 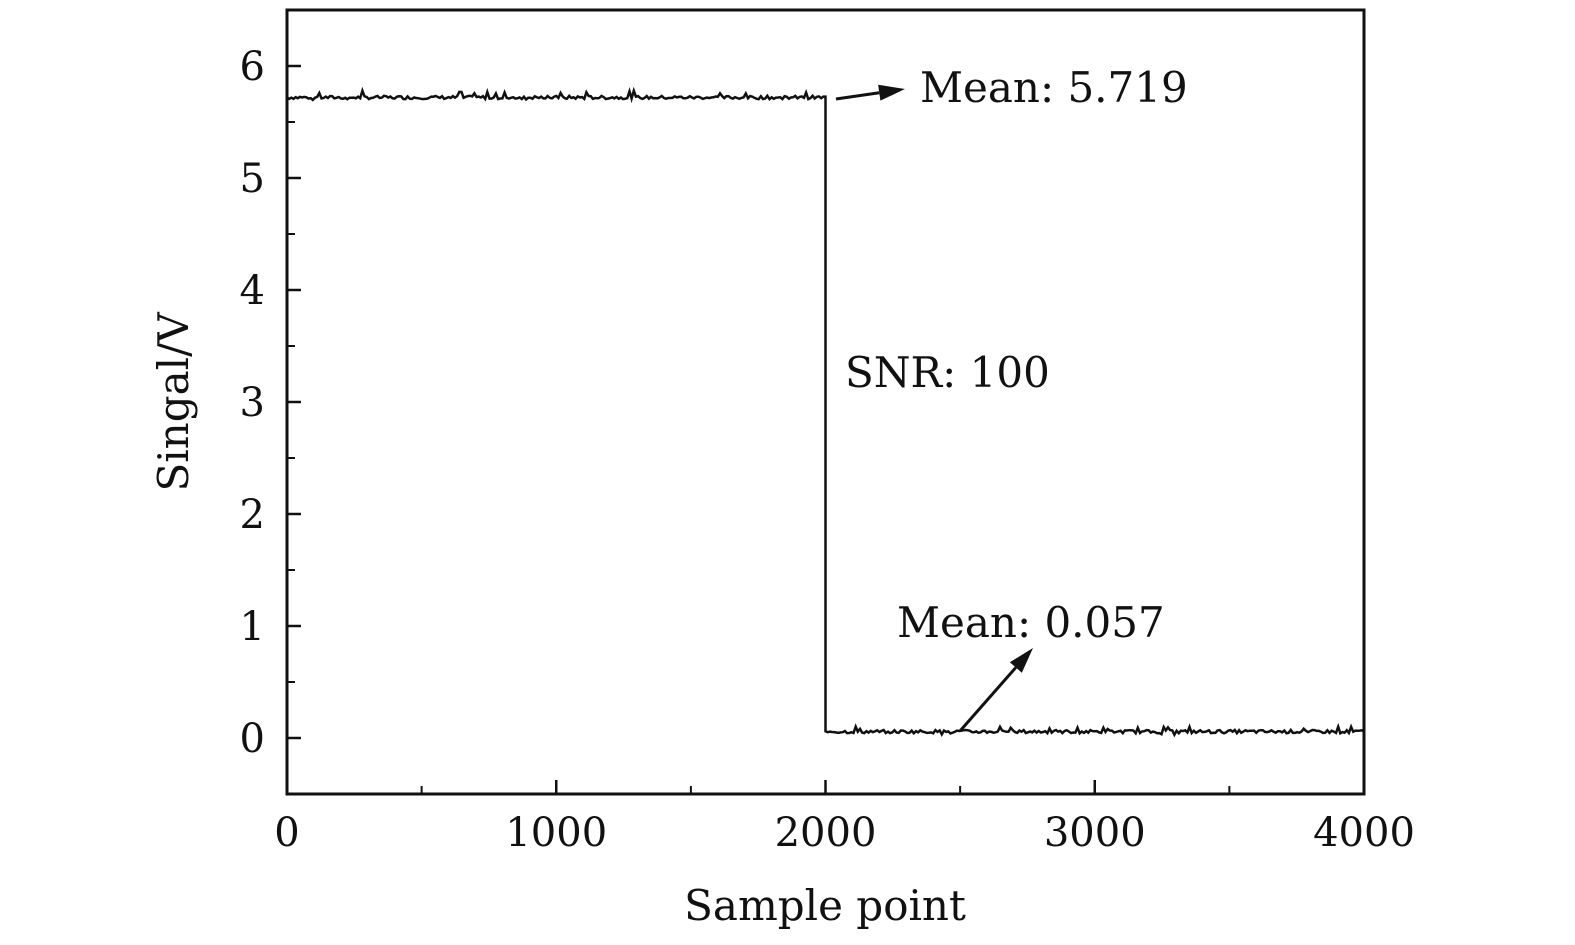 What do you see at coordinates (1095, 833) in the screenshot?
I see `x-tick-label: 3000` at bounding box center [1095, 833].